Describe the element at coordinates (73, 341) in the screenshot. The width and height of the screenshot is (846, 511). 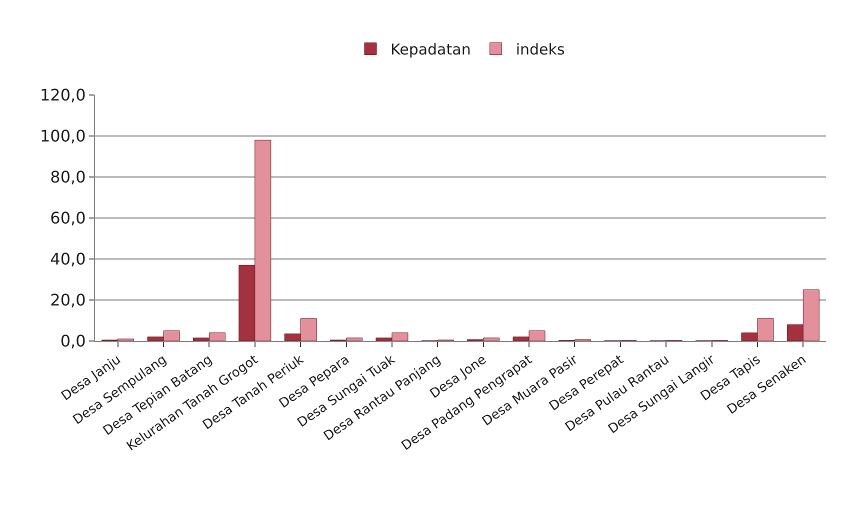
I see `y-tick-label: 0,0` at that location.